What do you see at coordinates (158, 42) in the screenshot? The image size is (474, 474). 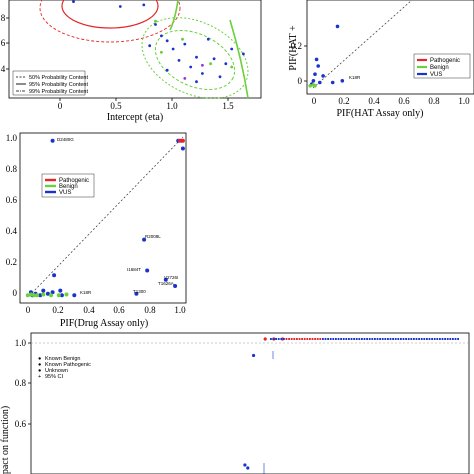 I see `panel-a-points` at bounding box center [158, 42].